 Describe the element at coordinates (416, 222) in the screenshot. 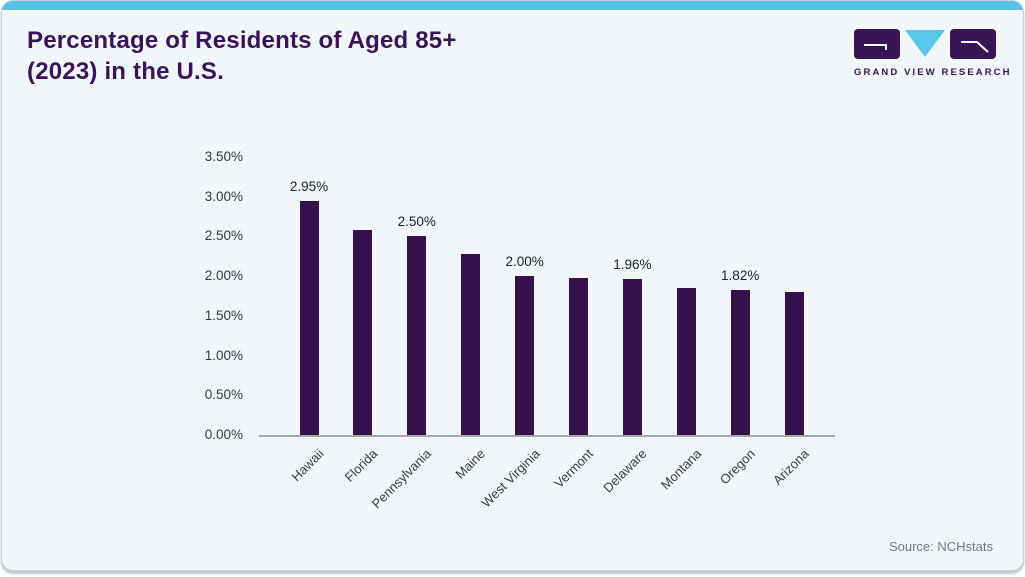

I see `data-label: 2.50%` at that location.